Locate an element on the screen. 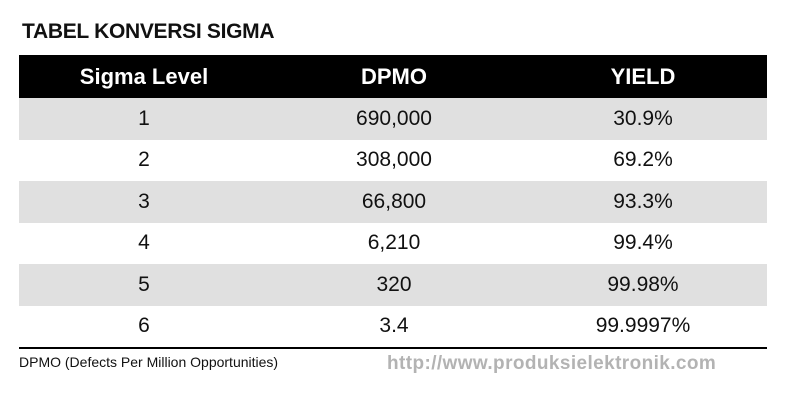  sigma-level-cell: 3 is located at coordinates (144, 202).